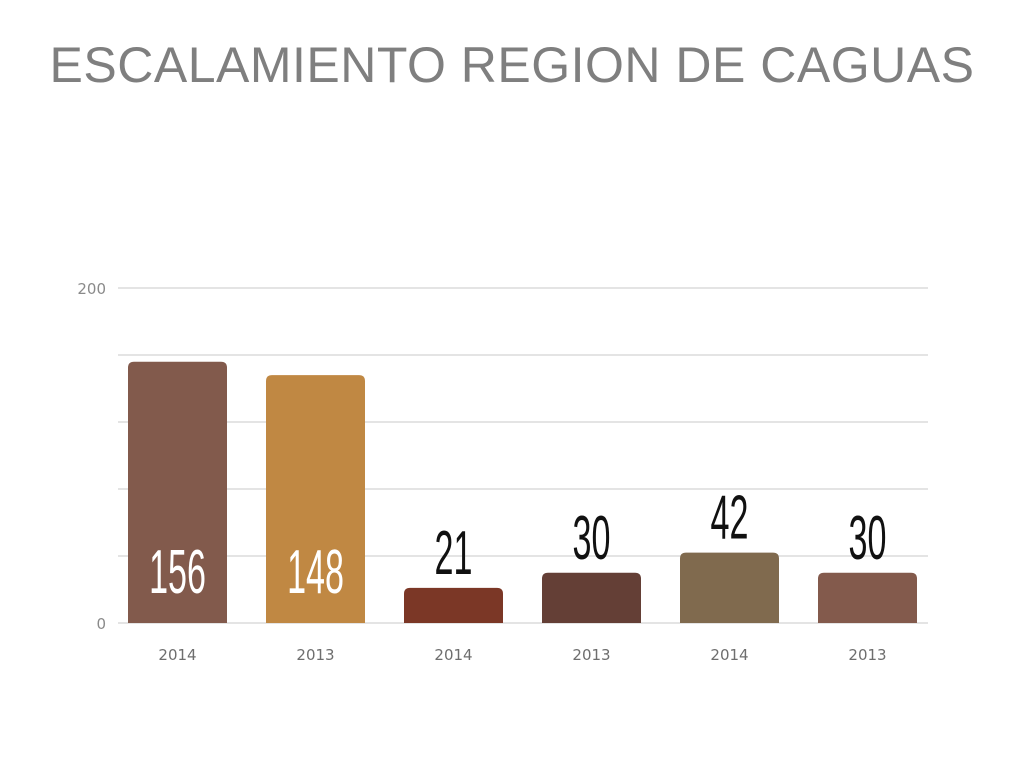  I want to click on data-label: 21, so click(454, 552).